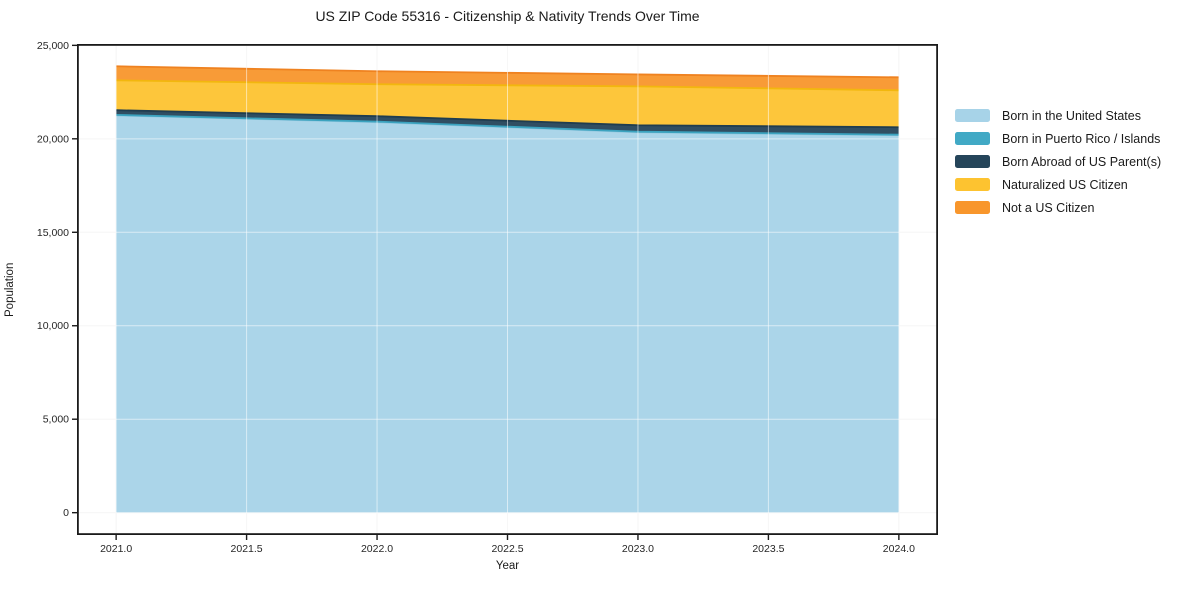 This screenshot has width=1189, height=590. I want to click on x-tick-label: 2024.0, so click(899, 549).